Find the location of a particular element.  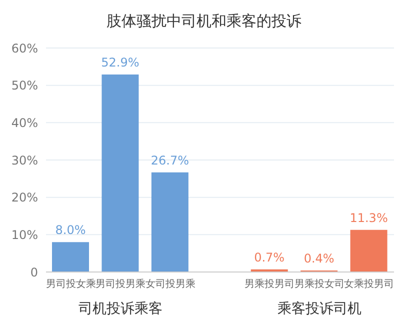

x-tick-label: 女司投男乘 is located at coordinates (170, 284).